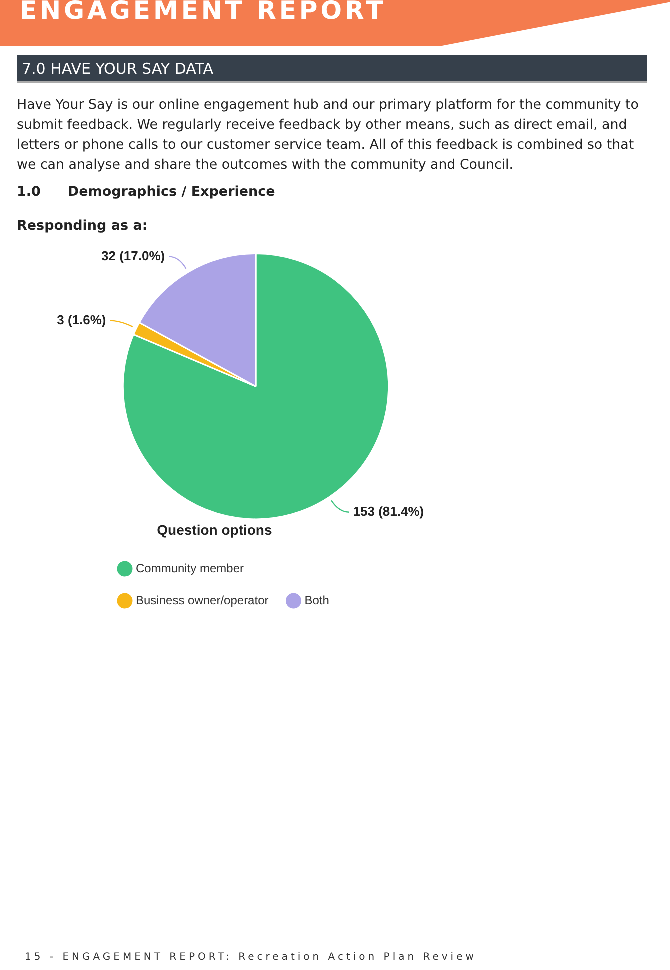  What do you see at coordinates (203, 12) in the screenshot?
I see `text: ENGAGEMENT REPORT` at bounding box center [203, 12].